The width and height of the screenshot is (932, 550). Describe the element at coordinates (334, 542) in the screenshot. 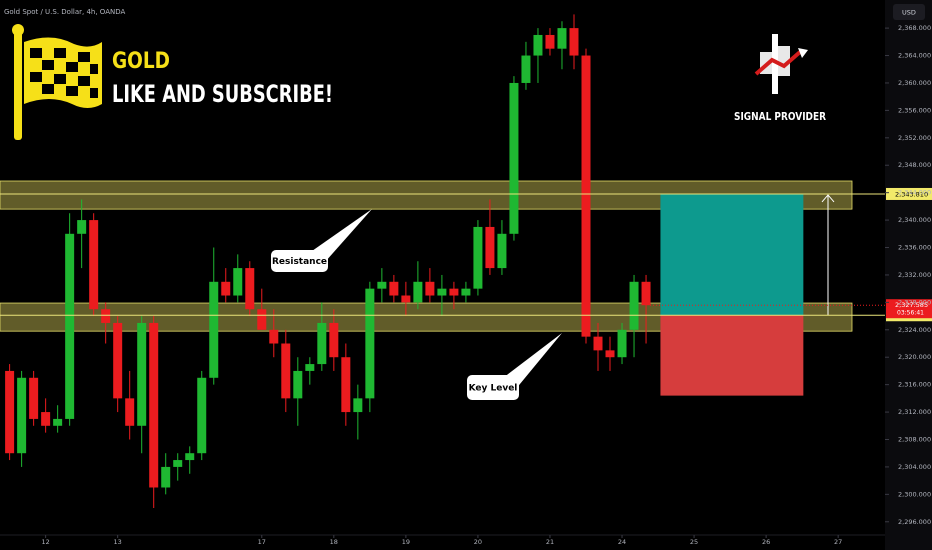

I see `x-tick-label: 18` at that location.